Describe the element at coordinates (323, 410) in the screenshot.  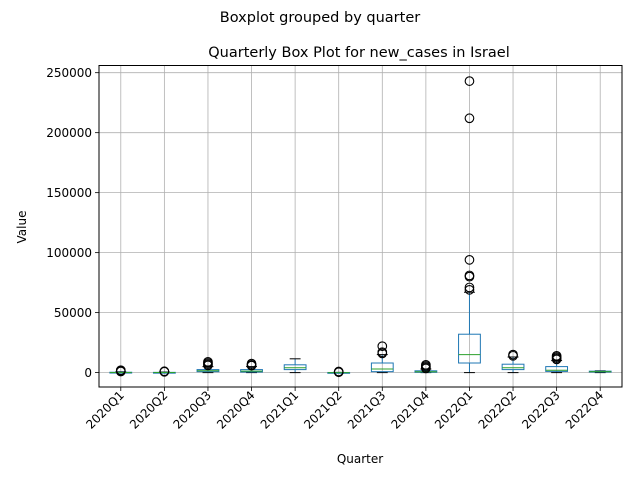
I see `x-tick-label: 2021Q2` at that location.